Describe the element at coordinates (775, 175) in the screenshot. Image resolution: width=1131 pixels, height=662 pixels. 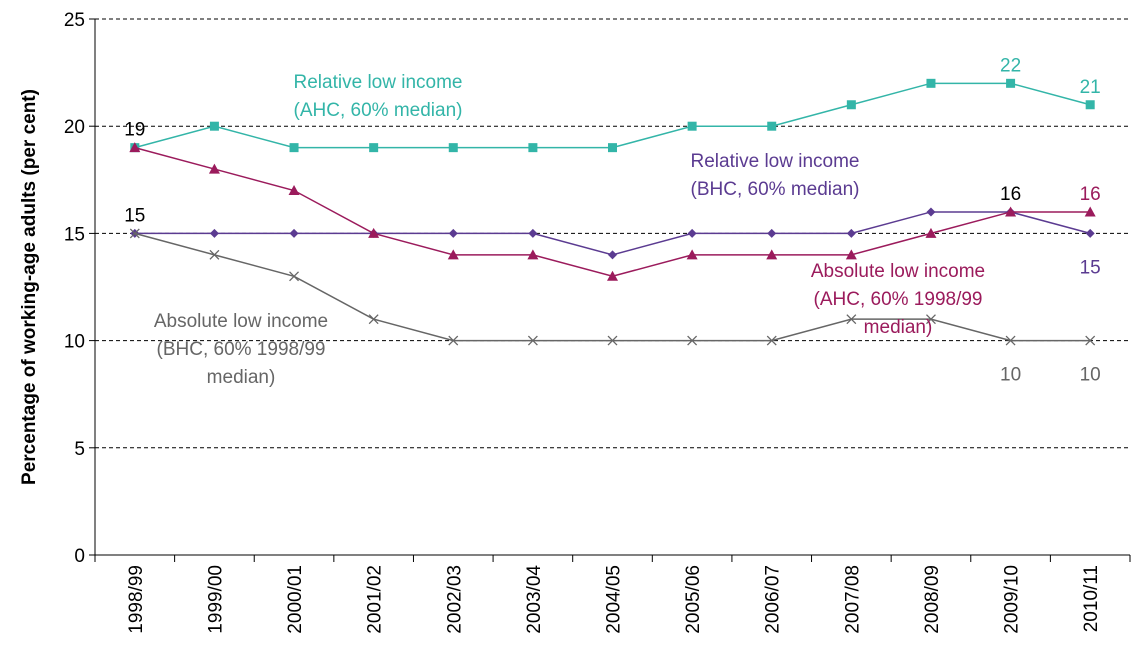
I see `series-label: Relative low income (BHC, 60% median)` at that location.